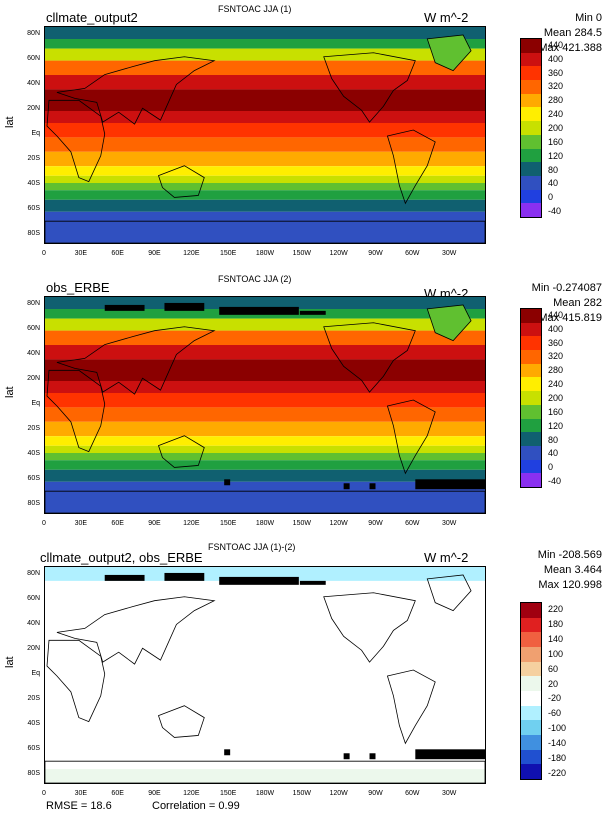 The height and width of the screenshot is (814, 606). Describe the element at coordinates (121, 557) in the screenshot. I see `case-name: cllmate_output2, obs_ERBE` at that location.